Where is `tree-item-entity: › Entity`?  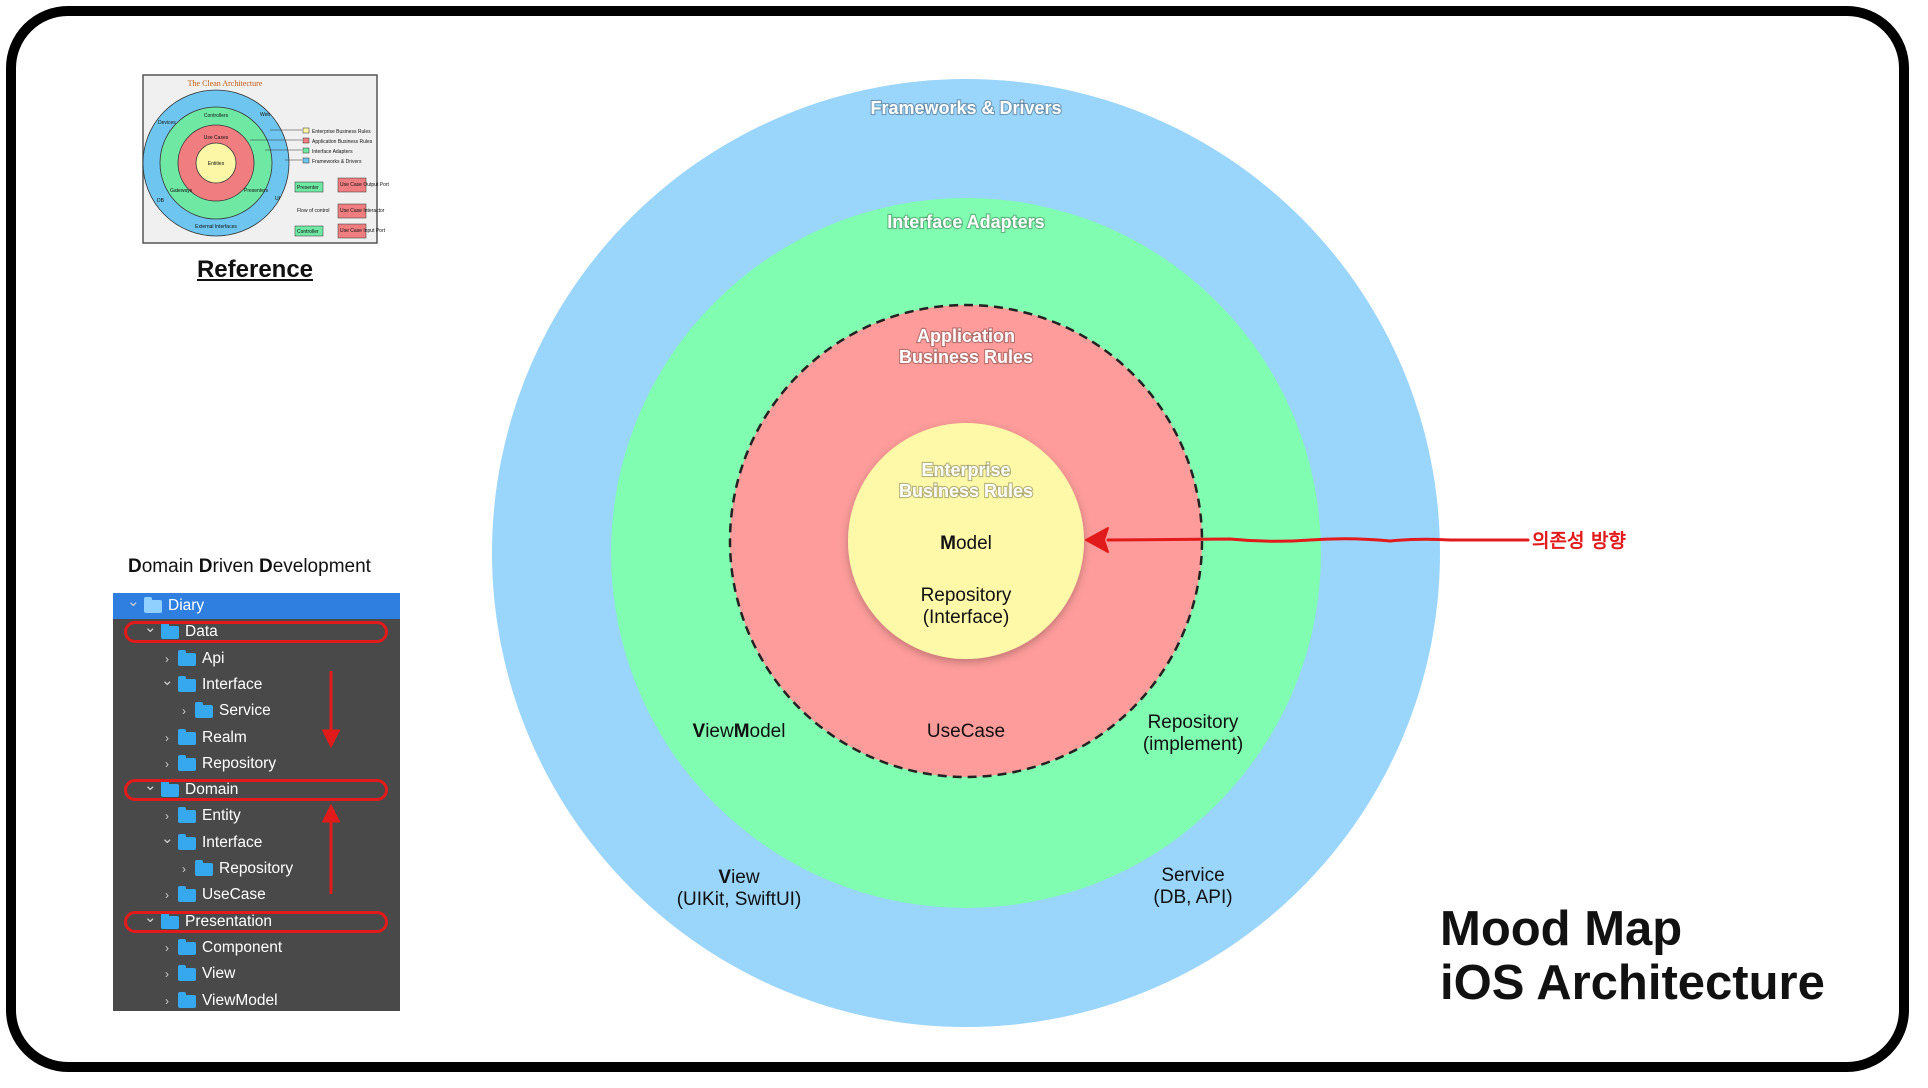 tree-item-entity: › Entity is located at coordinates (256, 816).